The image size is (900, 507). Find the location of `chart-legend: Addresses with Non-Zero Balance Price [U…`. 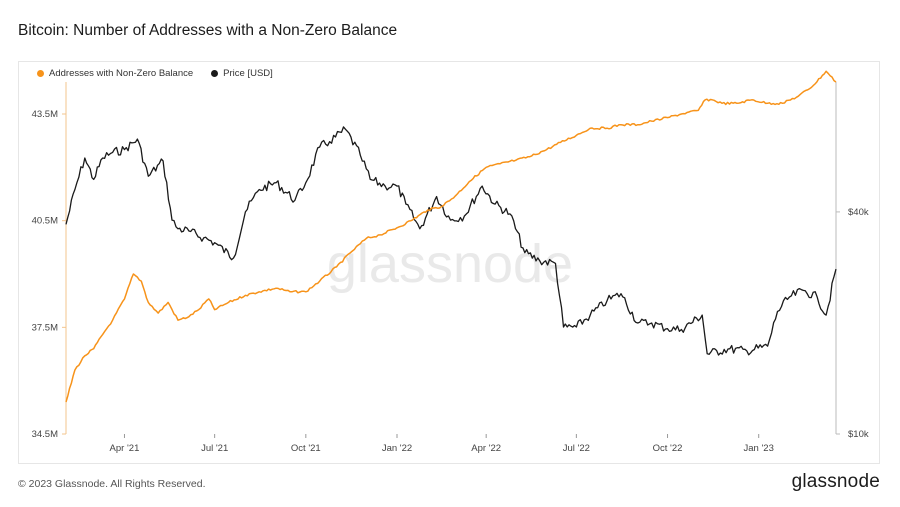

chart-legend: Addresses with Non-Zero Balance Price [U… is located at coordinates (155, 73).